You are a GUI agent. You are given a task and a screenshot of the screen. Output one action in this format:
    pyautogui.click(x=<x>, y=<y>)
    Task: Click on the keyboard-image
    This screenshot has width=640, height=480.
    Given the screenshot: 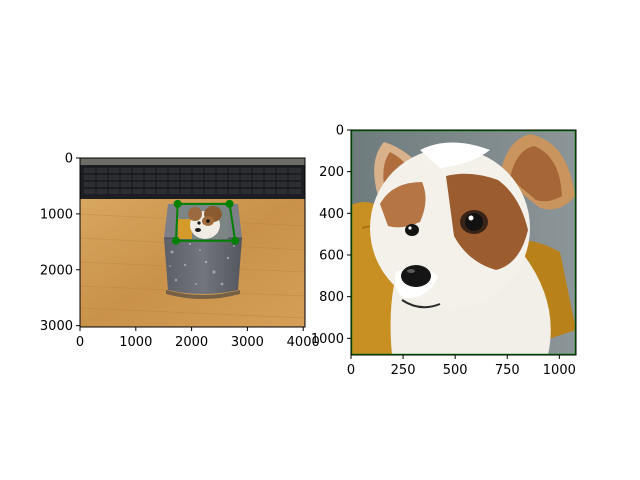 What is the action you would take?
    pyautogui.click(x=192, y=182)
    